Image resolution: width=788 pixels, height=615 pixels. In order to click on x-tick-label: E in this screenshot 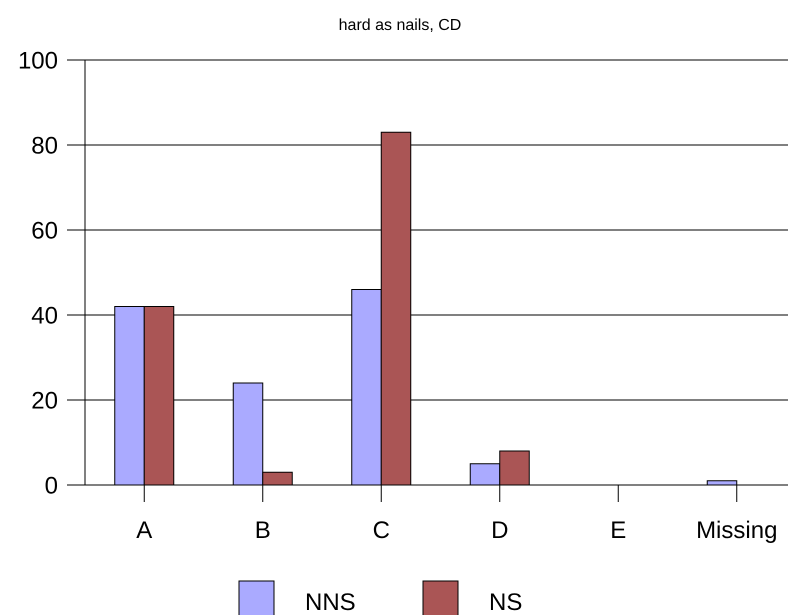, I will do `click(618, 530)`.